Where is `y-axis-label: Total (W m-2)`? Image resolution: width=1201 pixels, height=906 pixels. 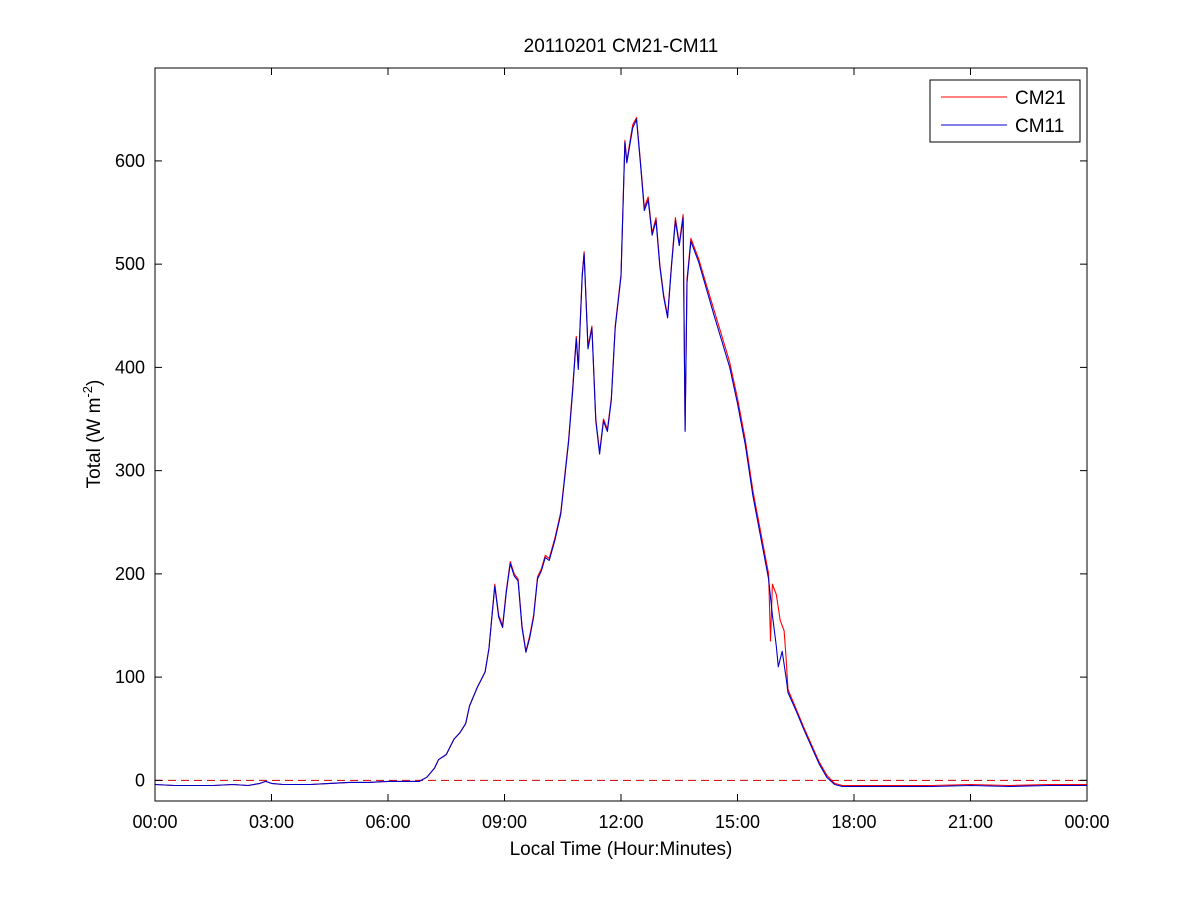
y-axis-label: Total (W m-2) is located at coordinates (92, 434).